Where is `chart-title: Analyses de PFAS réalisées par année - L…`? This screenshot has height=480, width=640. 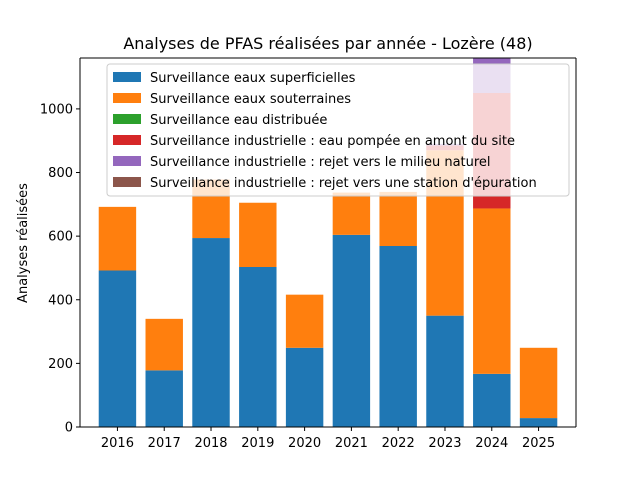
chart-title: Analyses de PFAS réalisées par année - L… is located at coordinates (327, 43).